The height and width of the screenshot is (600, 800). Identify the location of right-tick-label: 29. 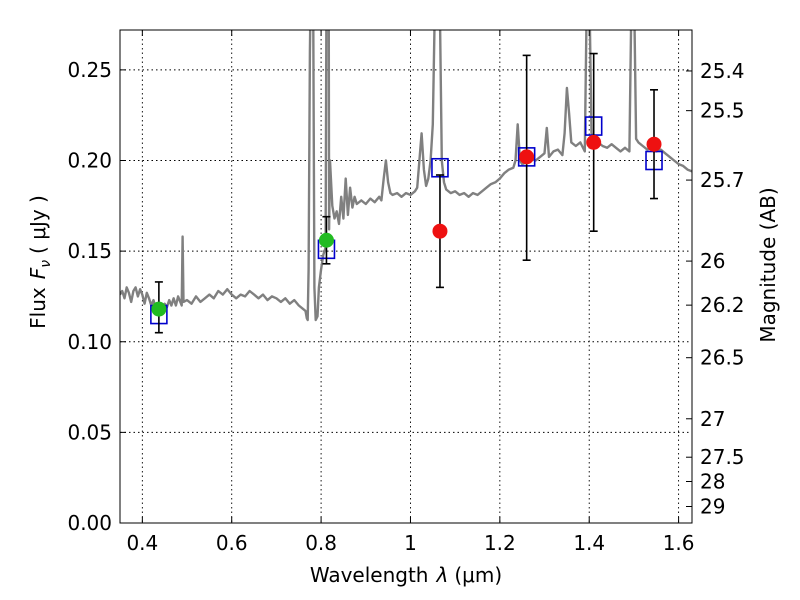
(712, 507).